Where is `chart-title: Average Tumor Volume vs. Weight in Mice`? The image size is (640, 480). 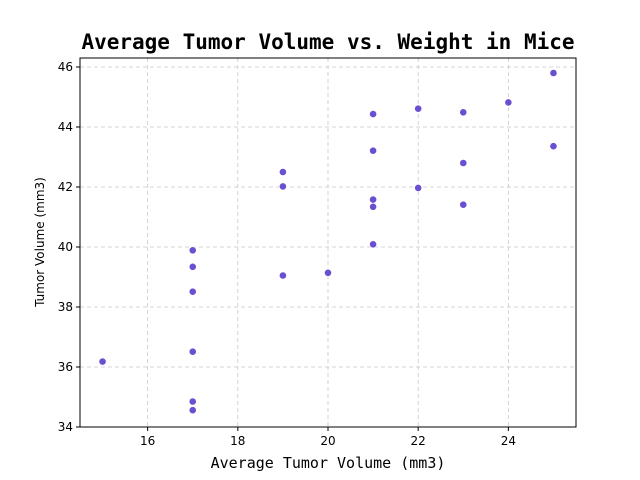
chart-title: Average Tumor Volume vs. Weight in Mice is located at coordinates (327, 42).